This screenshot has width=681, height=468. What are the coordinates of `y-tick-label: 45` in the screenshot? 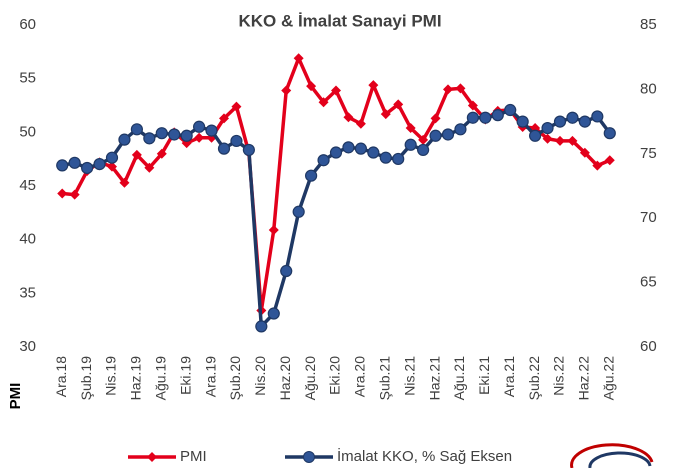 It's located at (27, 185).